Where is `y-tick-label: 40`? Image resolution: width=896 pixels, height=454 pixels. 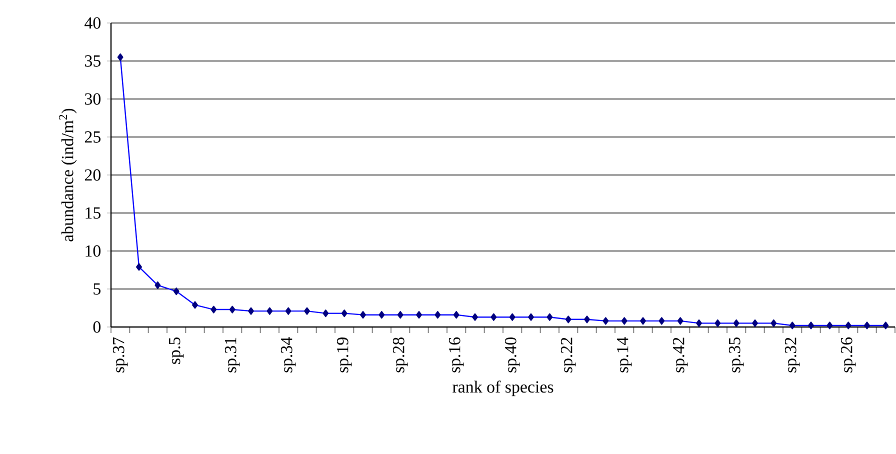 y-tick-label: 40 is located at coordinates (92, 23).